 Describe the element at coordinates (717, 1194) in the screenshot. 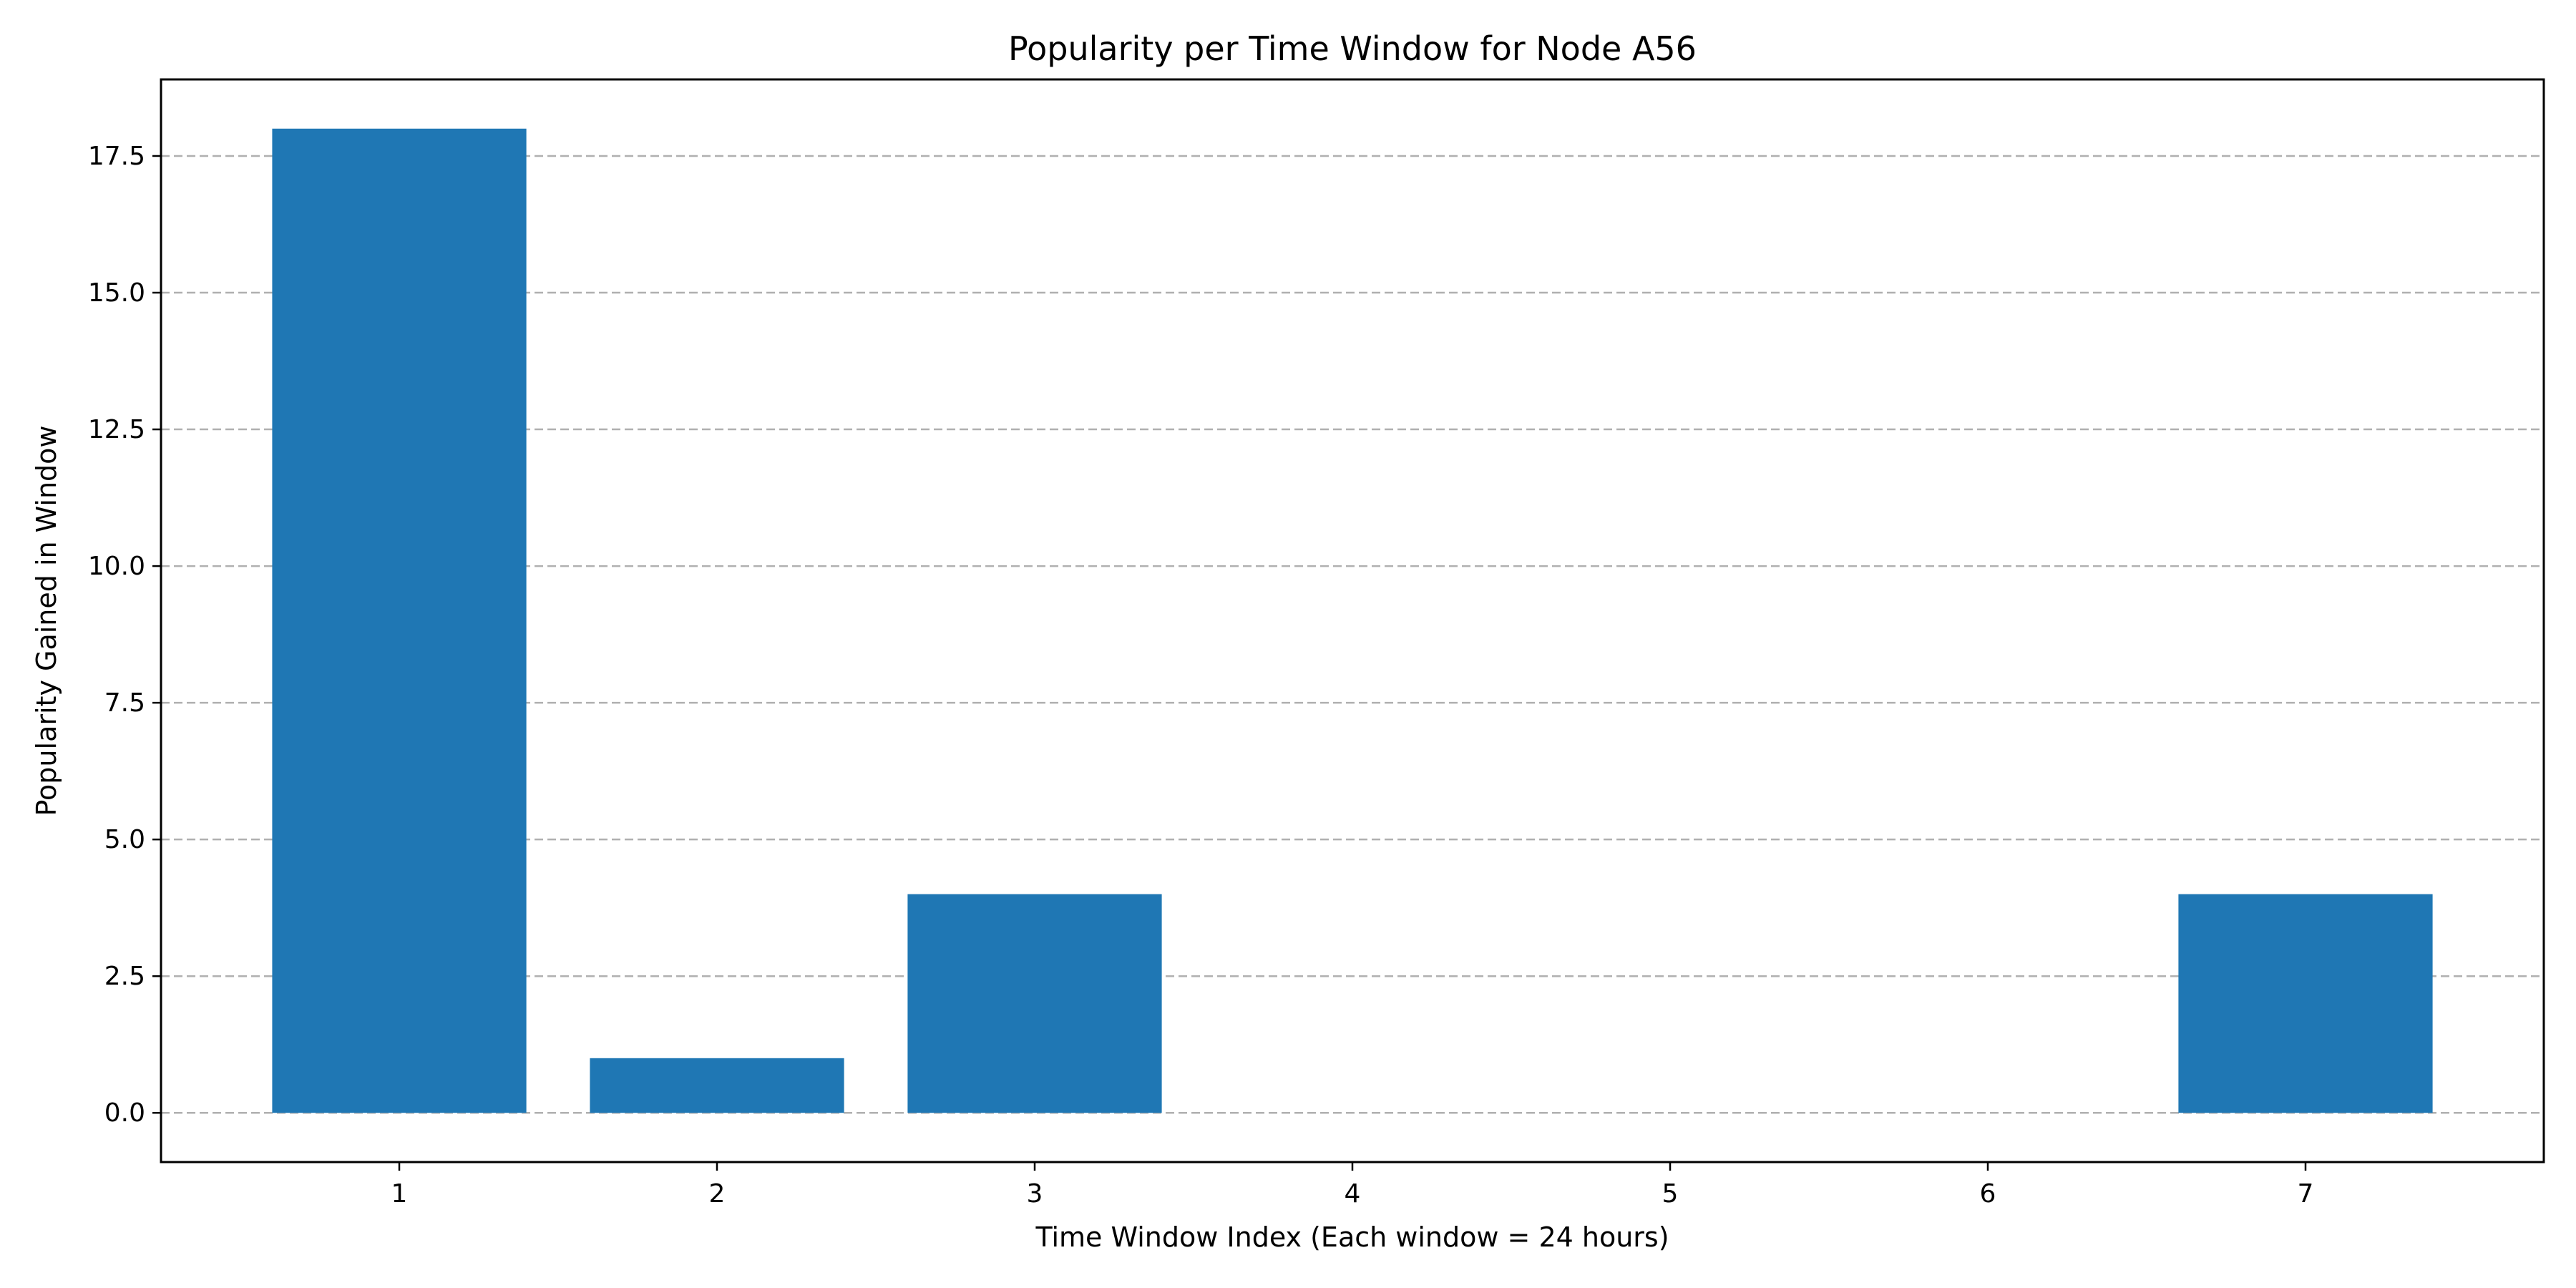

I see `x-tick-label: 2` at that location.